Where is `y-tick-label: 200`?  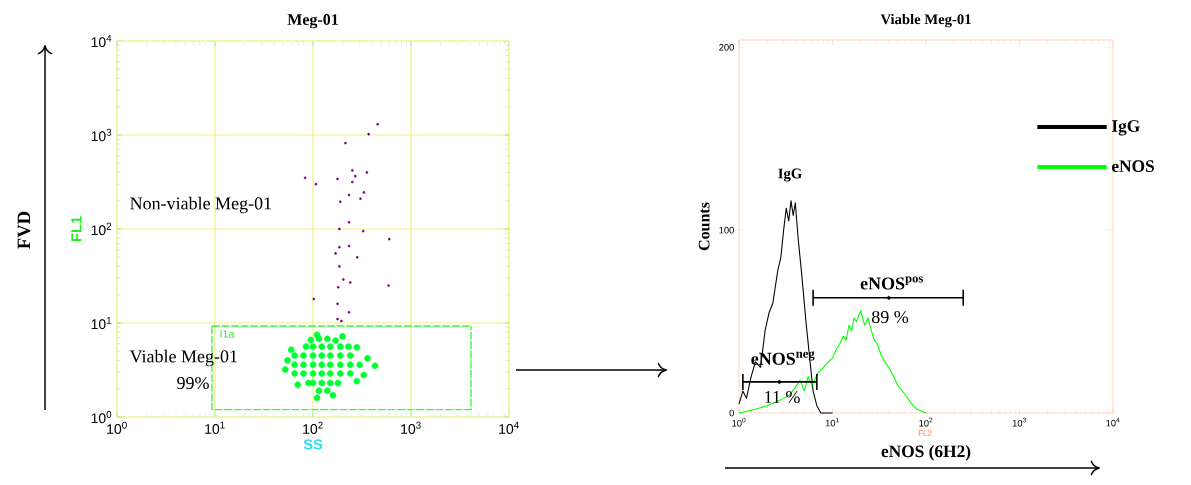 y-tick-label: 200 is located at coordinates (726, 47).